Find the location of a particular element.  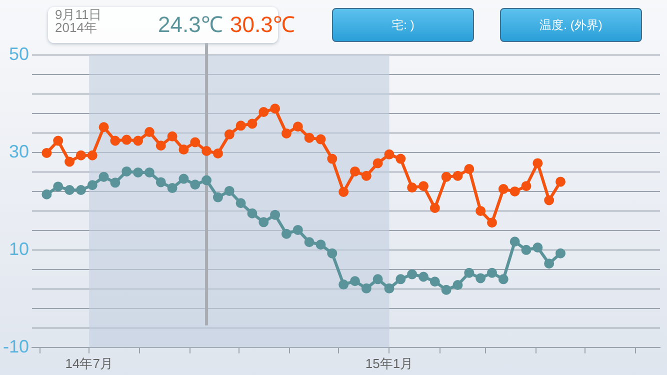

y-tick-label: 50 is located at coordinates (19, 54).